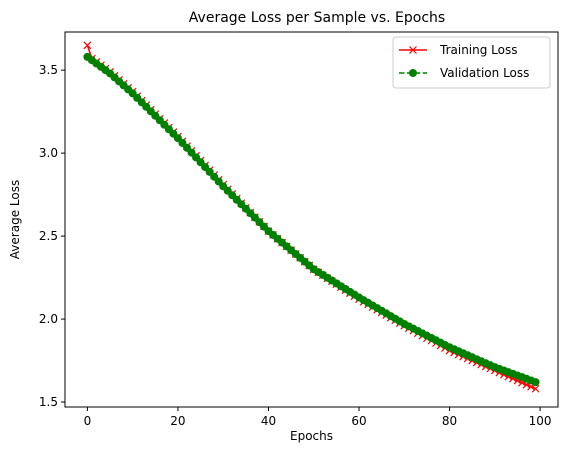  Describe the element at coordinates (358, 421) in the screenshot. I see `x-tick-label: 60` at that location.